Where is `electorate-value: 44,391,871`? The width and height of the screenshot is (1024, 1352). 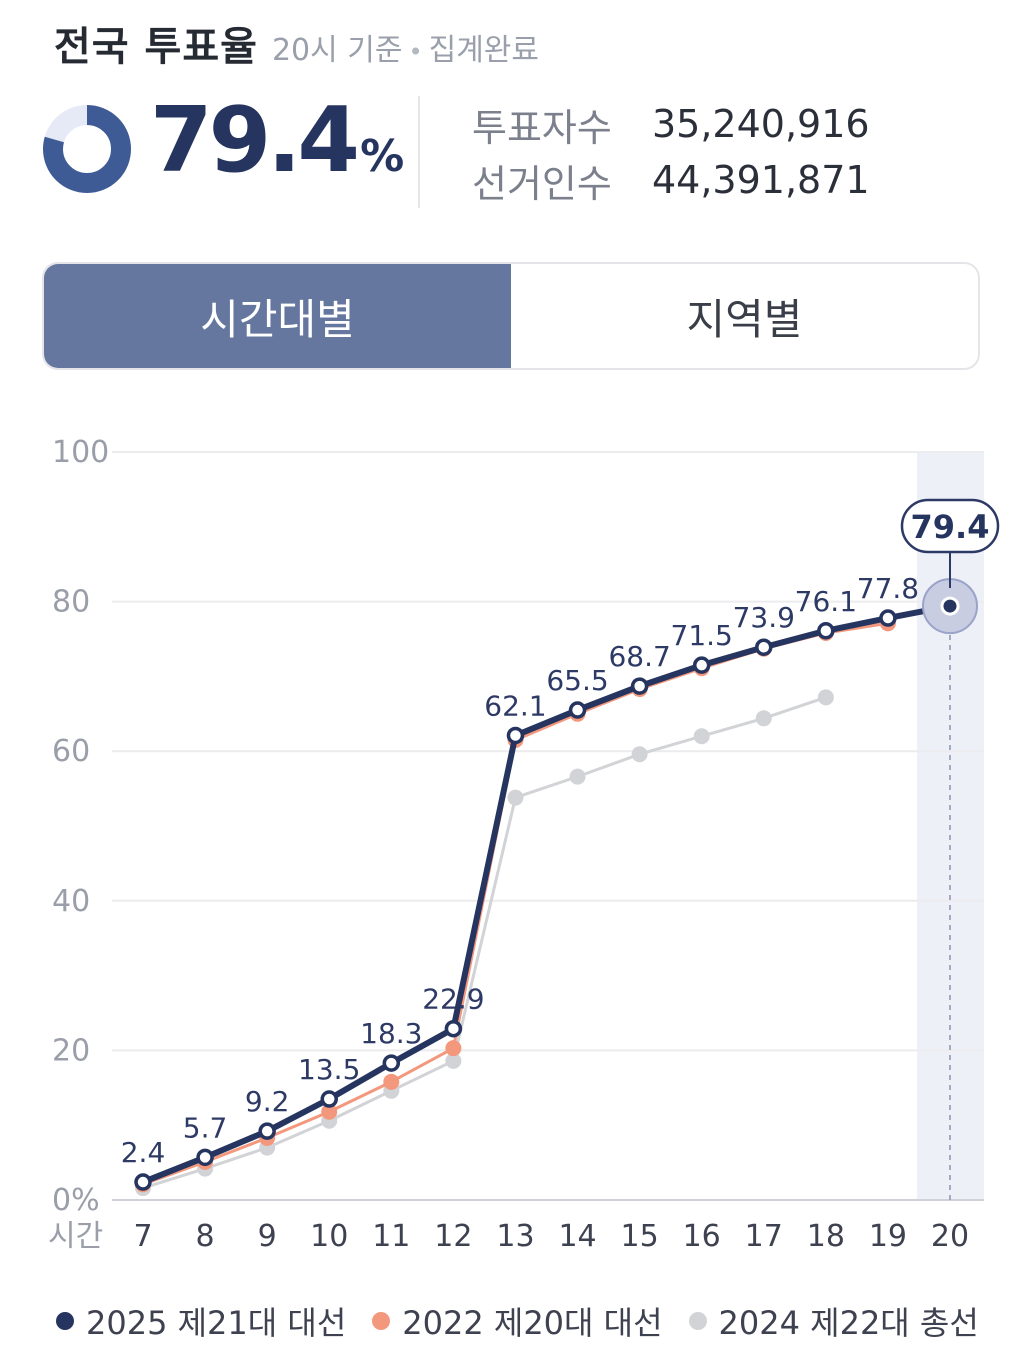 electorate-value: 44,391,871 is located at coordinates (761, 180).